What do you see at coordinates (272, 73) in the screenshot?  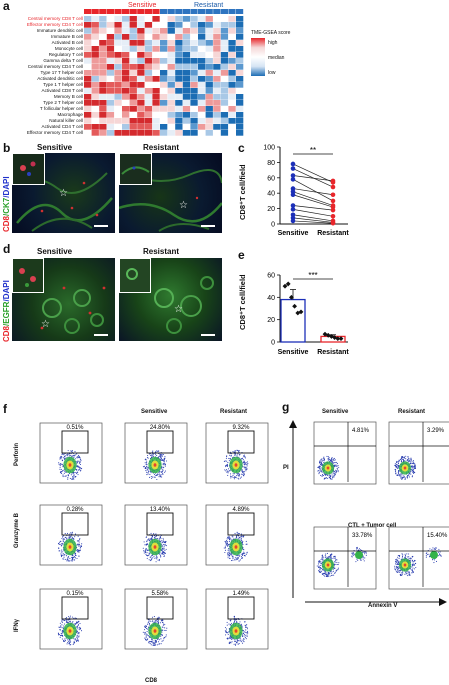 I see `legend-low: low` at bounding box center [272, 73].